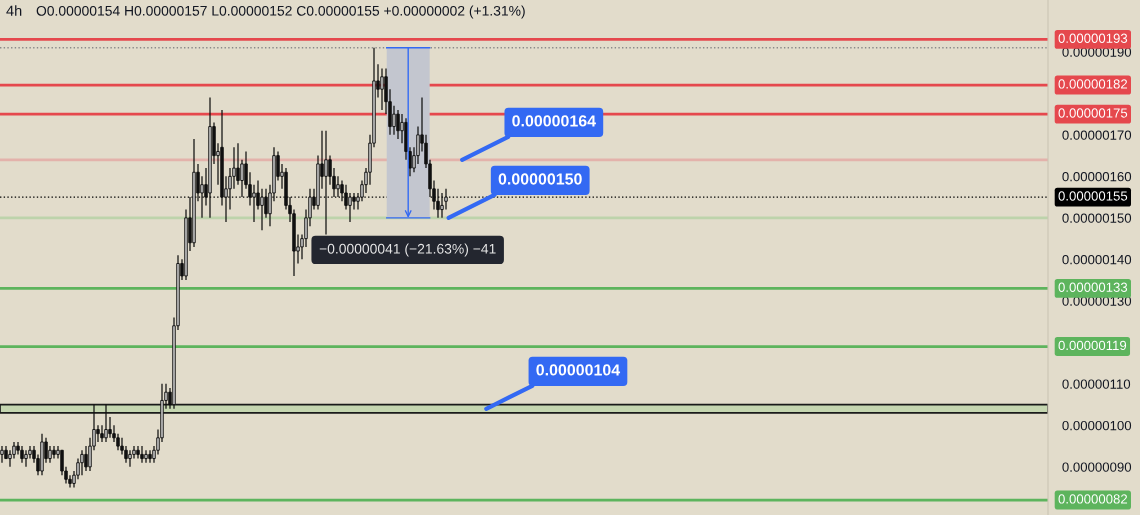  Describe the element at coordinates (578, 370) in the screenshot. I see `annotation: 0.00000104` at that location.